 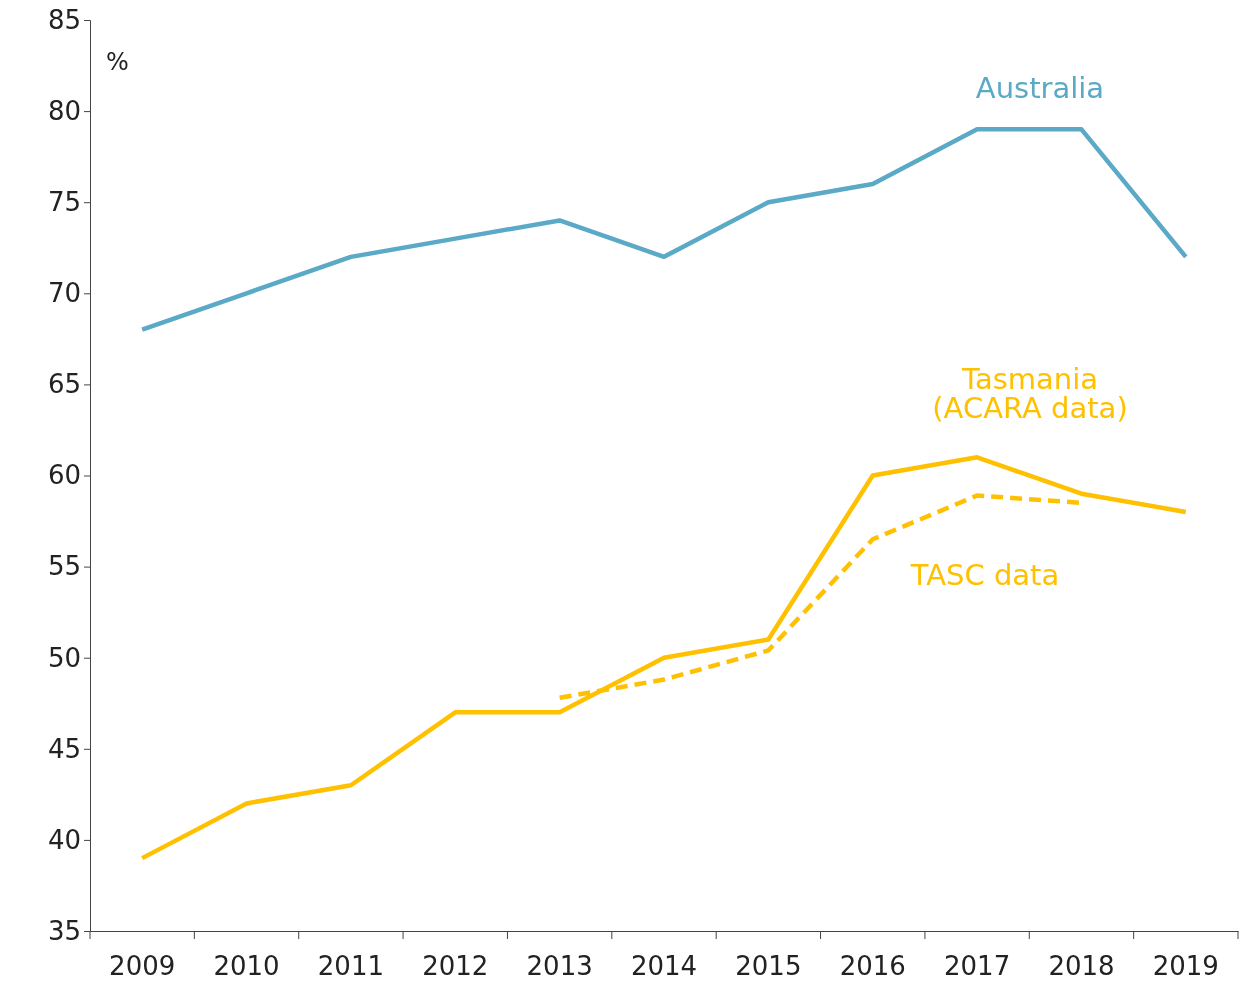 What do you see at coordinates (64, 19) in the screenshot?
I see `y-tick-label: 85` at bounding box center [64, 19].